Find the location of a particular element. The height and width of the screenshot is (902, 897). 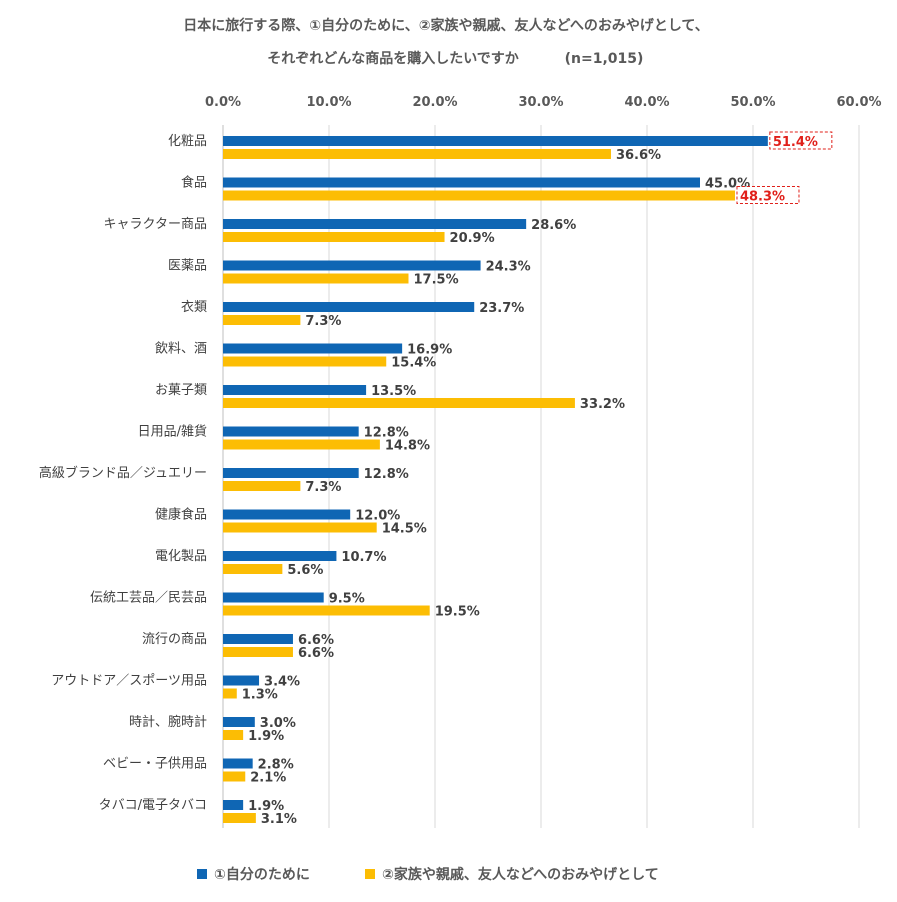

x-tick-label: 60.0% is located at coordinates (858, 102).